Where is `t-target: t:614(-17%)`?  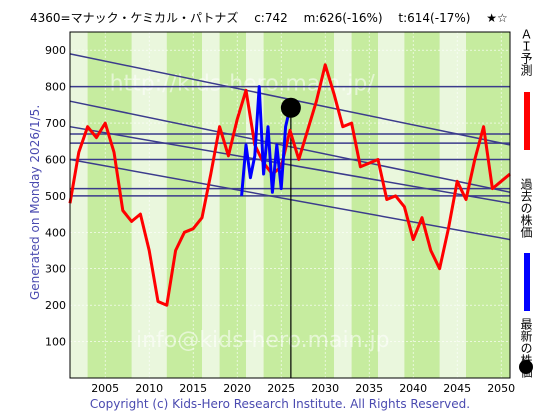 t-target: t:614(-17%) is located at coordinates (434, 18).